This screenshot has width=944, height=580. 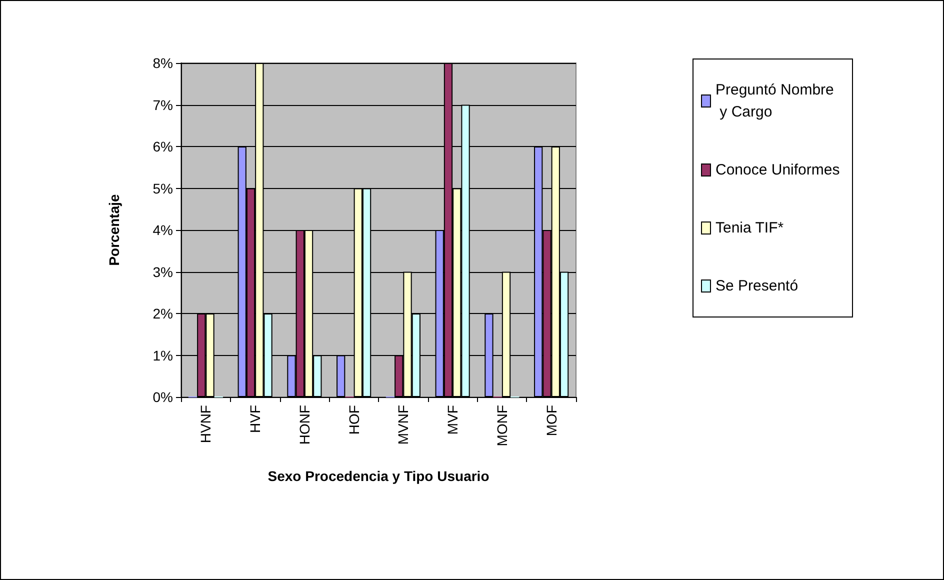 What do you see at coordinates (403, 425) in the screenshot?
I see `x-tick-label: MVNF` at bounding box center [403, 425].